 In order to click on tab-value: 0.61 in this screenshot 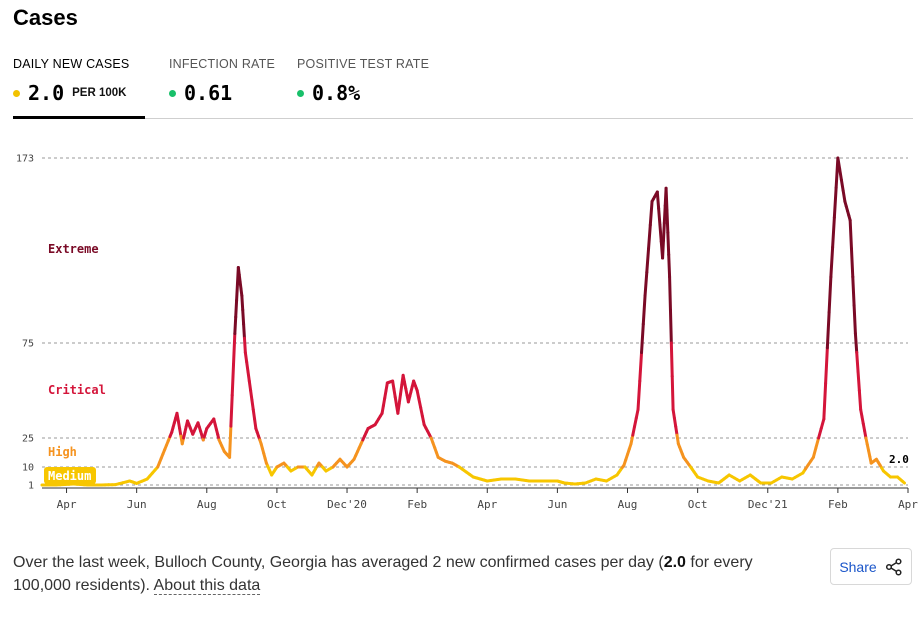, I will do `click(208, 93)`.